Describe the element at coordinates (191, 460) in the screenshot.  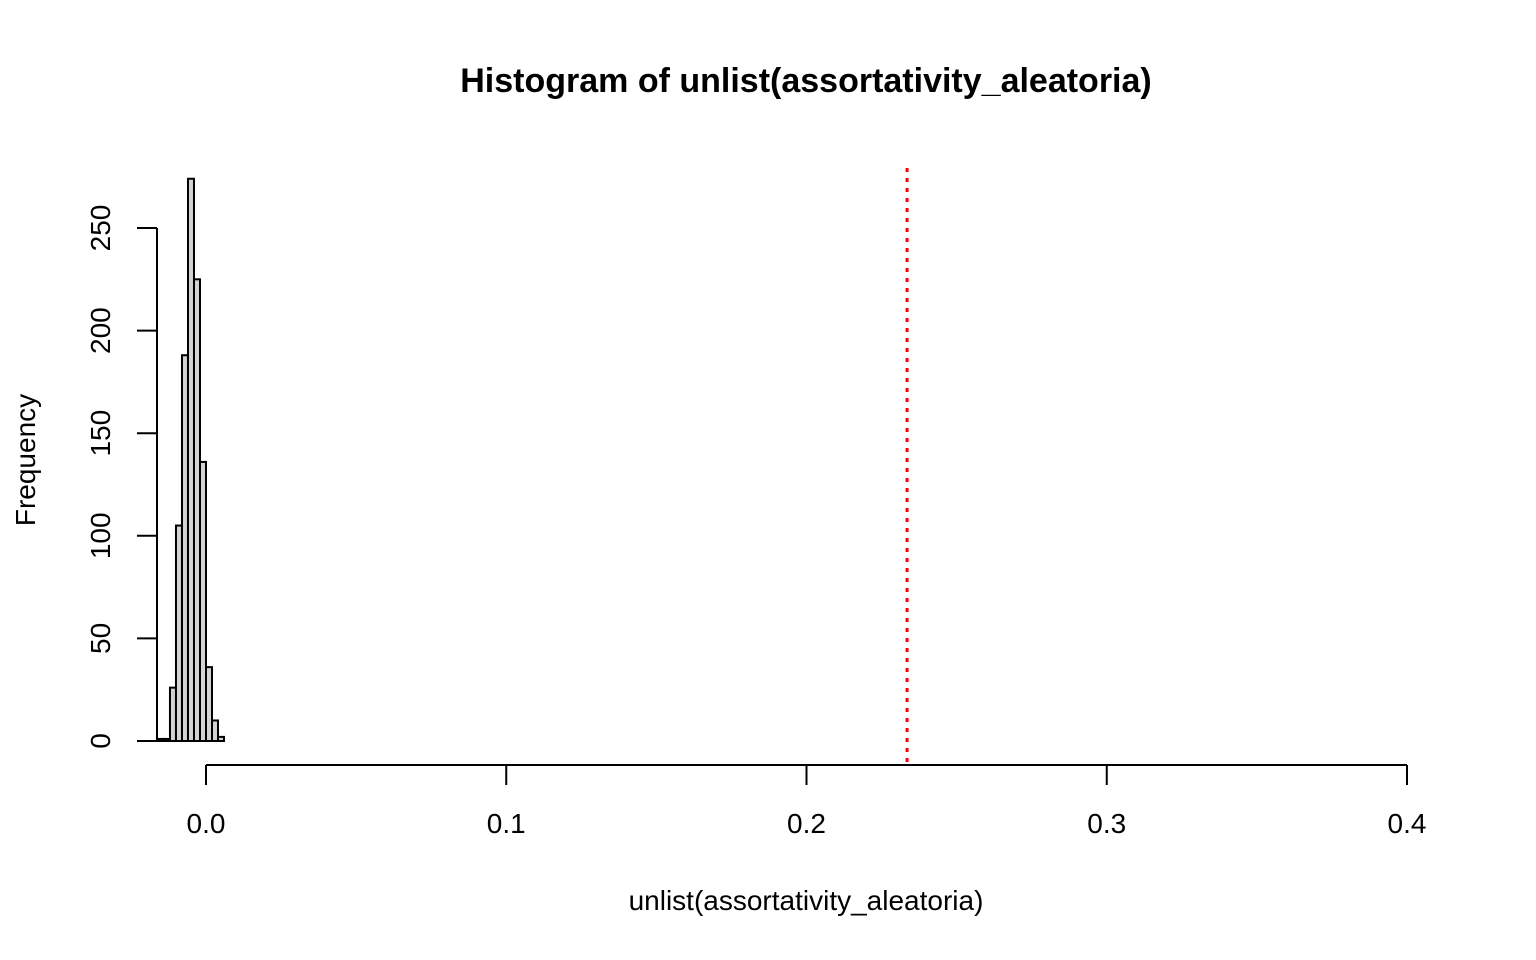
I see `histogram-bars` at that location.